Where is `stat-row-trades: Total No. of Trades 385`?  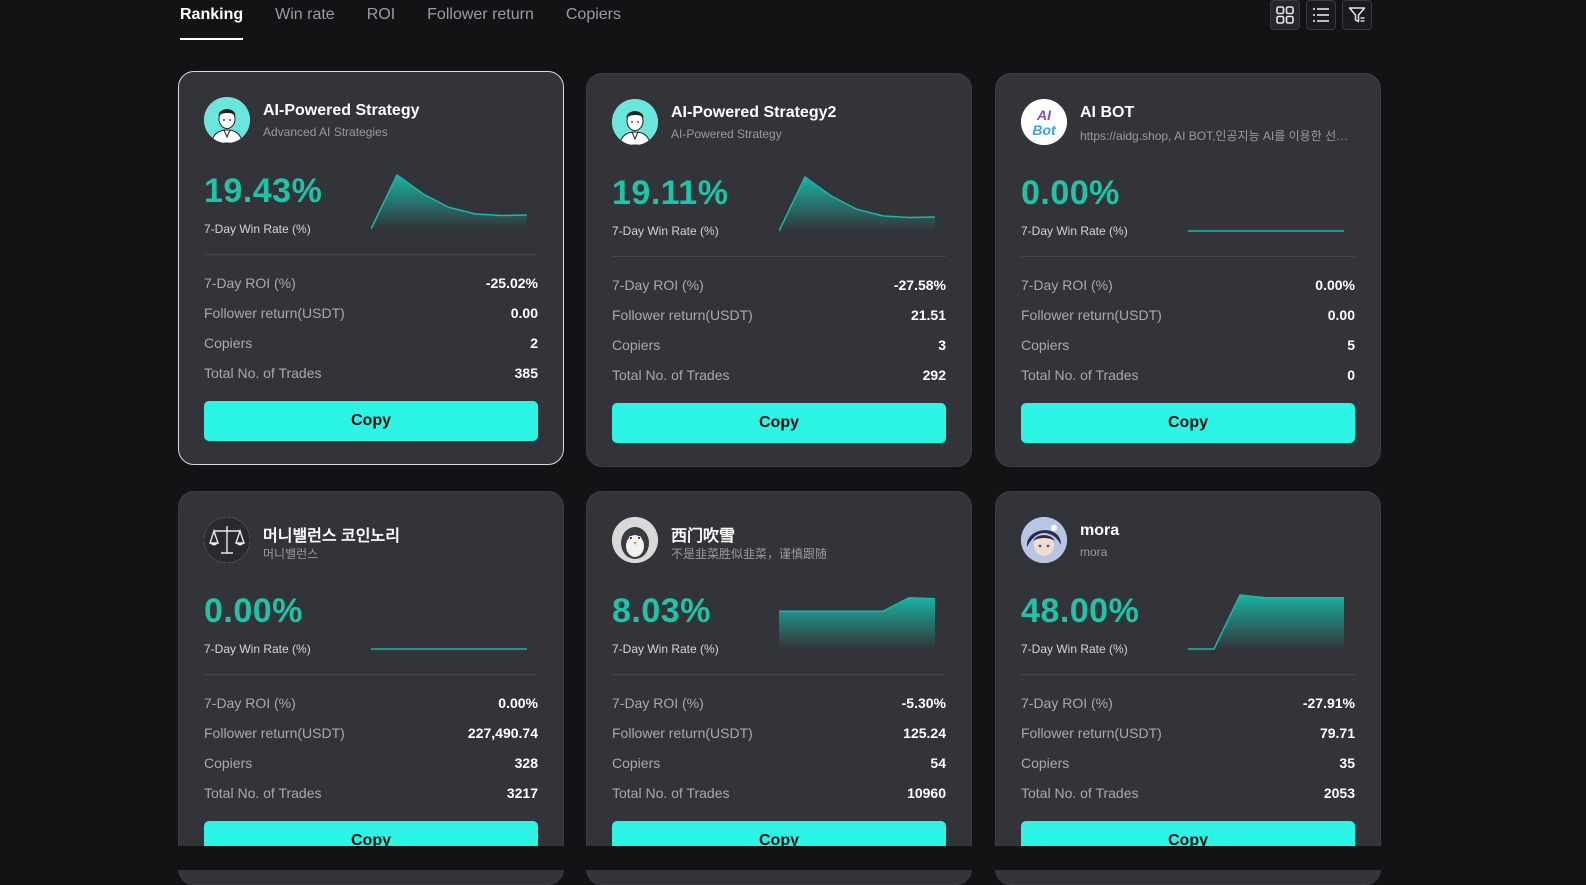 stat-row-trades: Total No. of Trades 385 is located at coordinates (371, 373).